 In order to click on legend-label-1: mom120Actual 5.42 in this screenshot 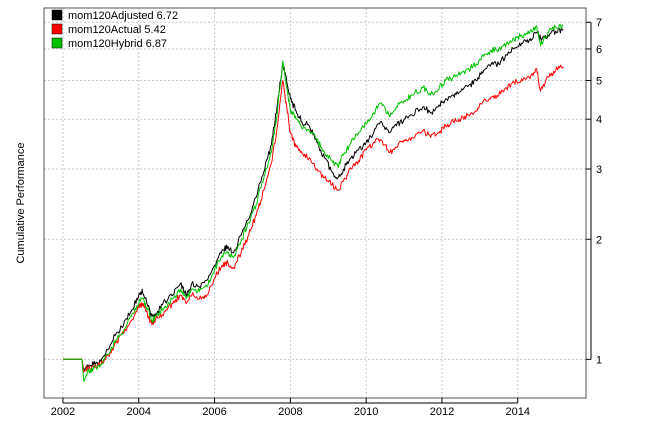, I will do `click(117, 30)`.